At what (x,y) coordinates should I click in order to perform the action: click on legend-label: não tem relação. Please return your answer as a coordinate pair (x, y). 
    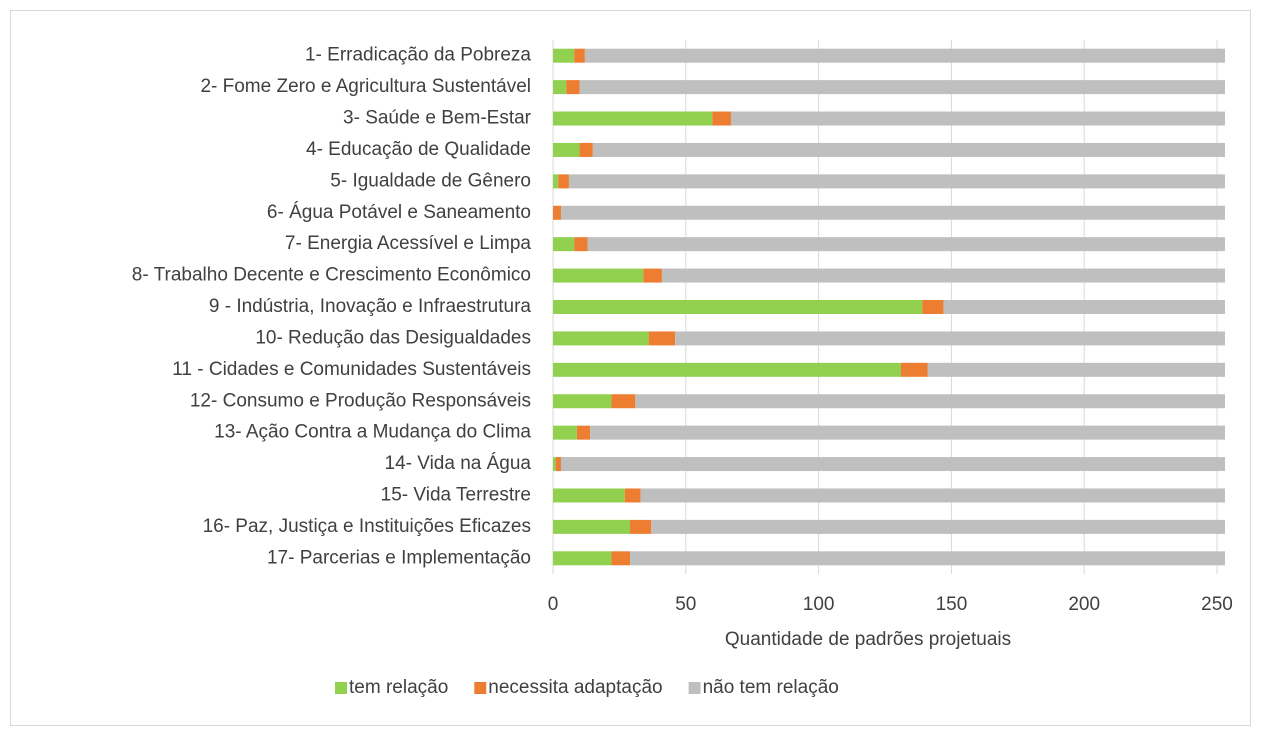
    Looking at the image, I should click on (771, 687).